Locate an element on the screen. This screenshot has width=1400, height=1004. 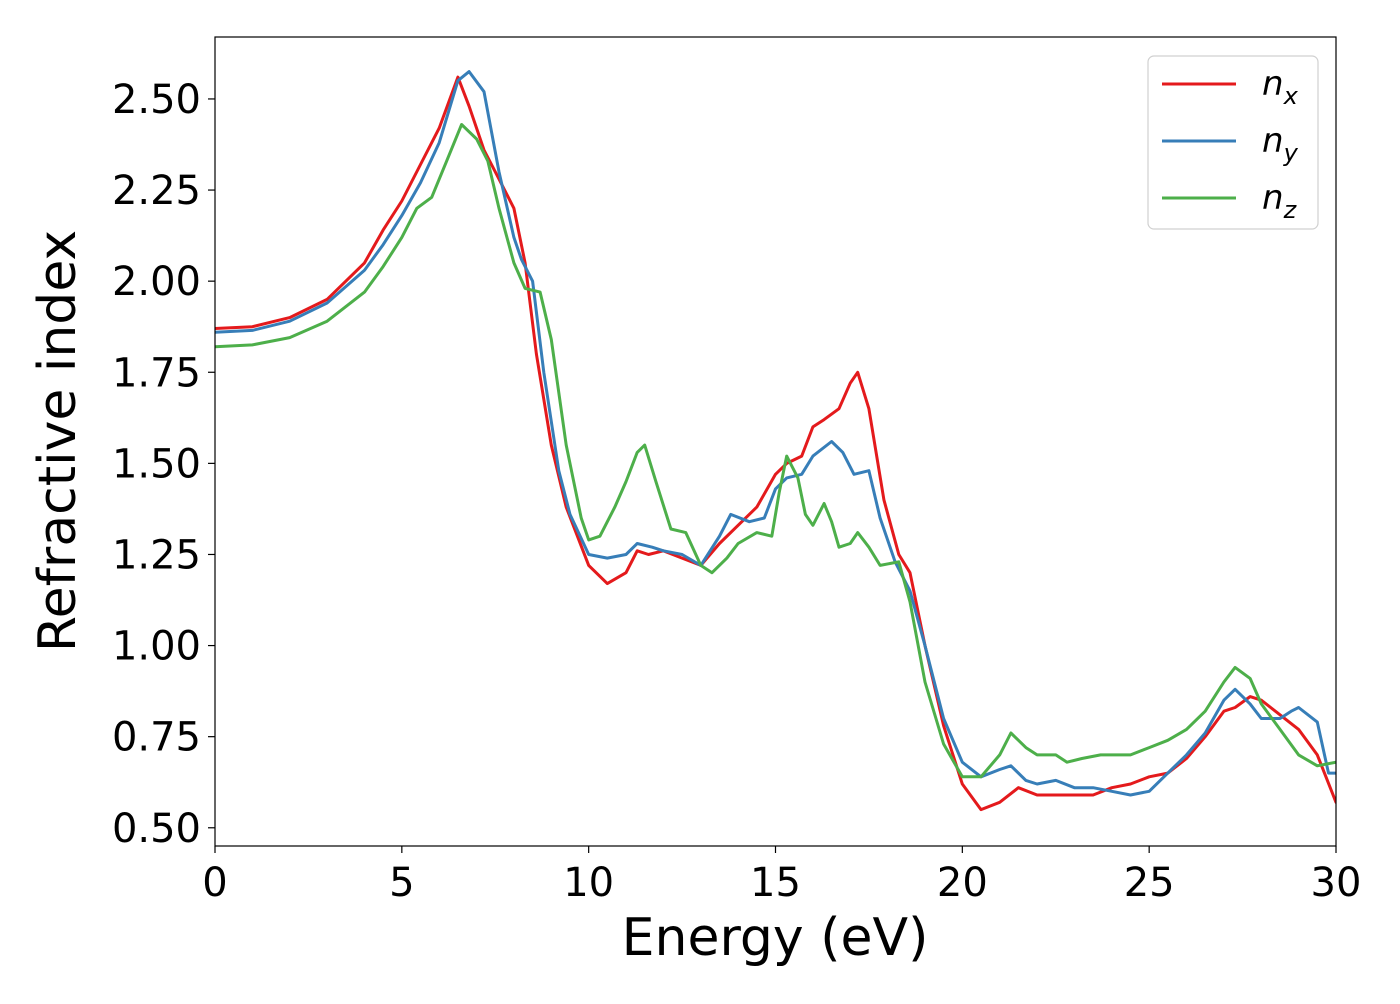
x-axis-ticks: 0 5 10 15 20 25 30 is located at coordinates (781, 876).